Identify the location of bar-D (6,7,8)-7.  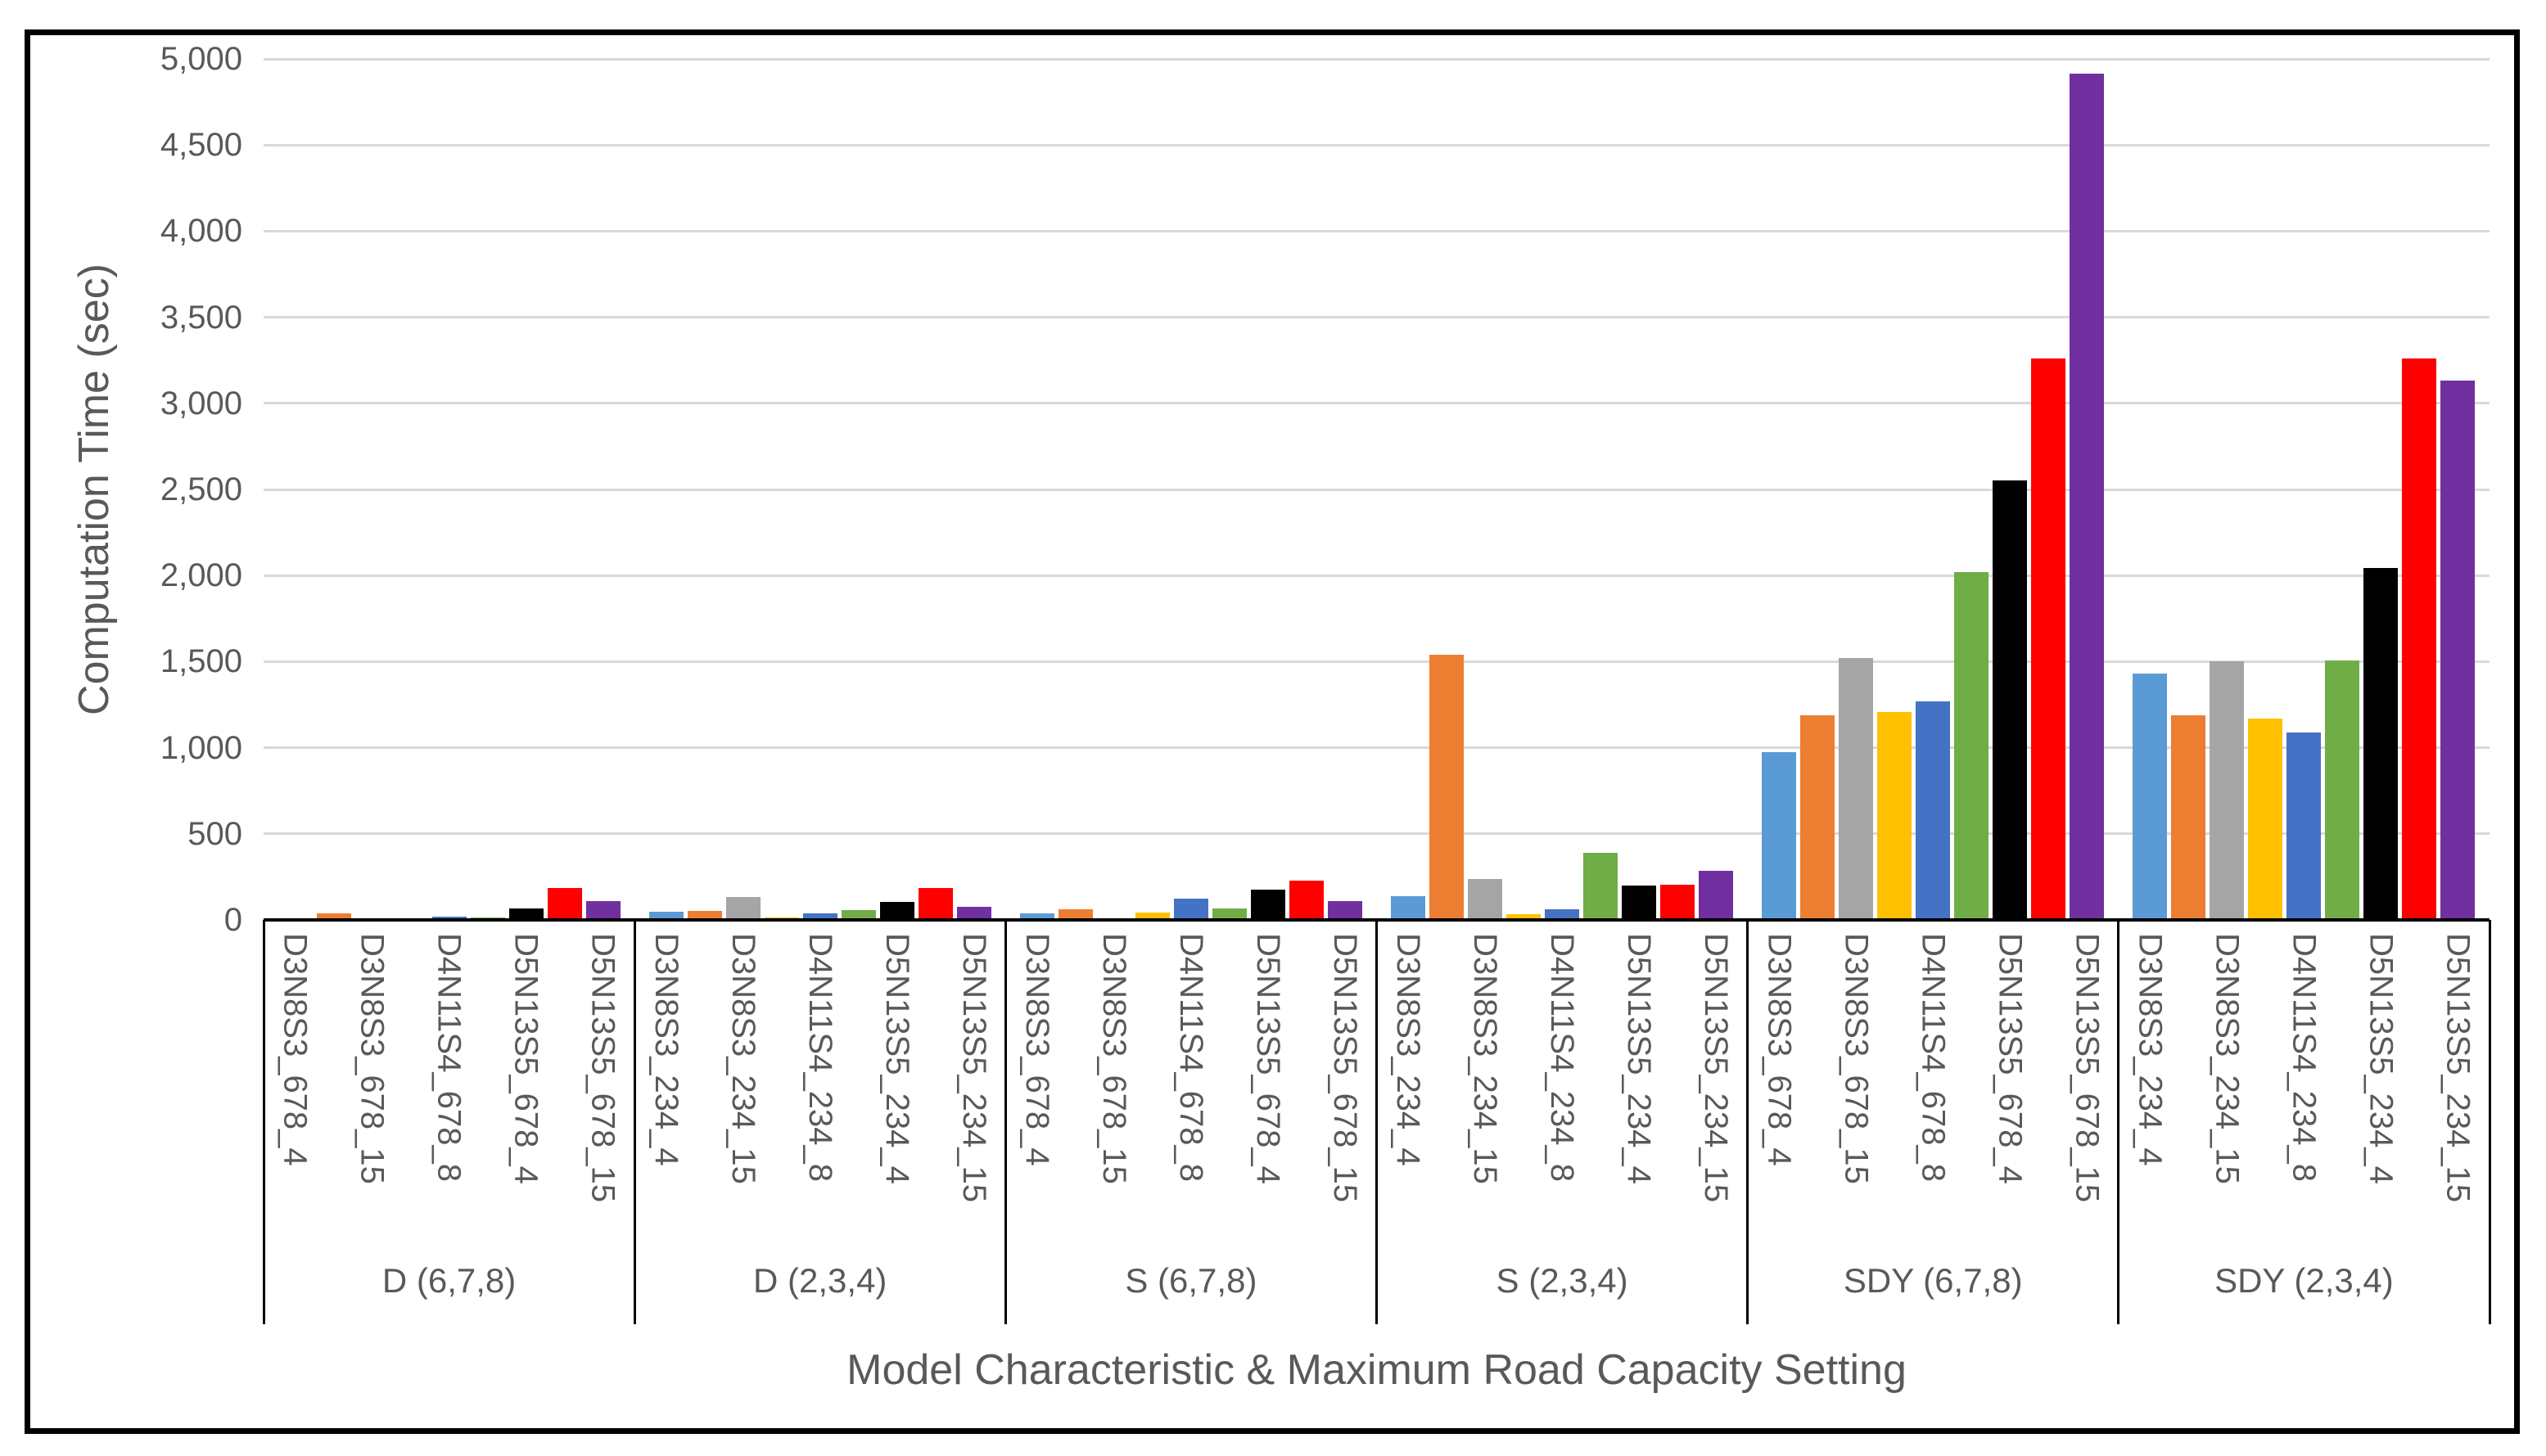
(564, 904).